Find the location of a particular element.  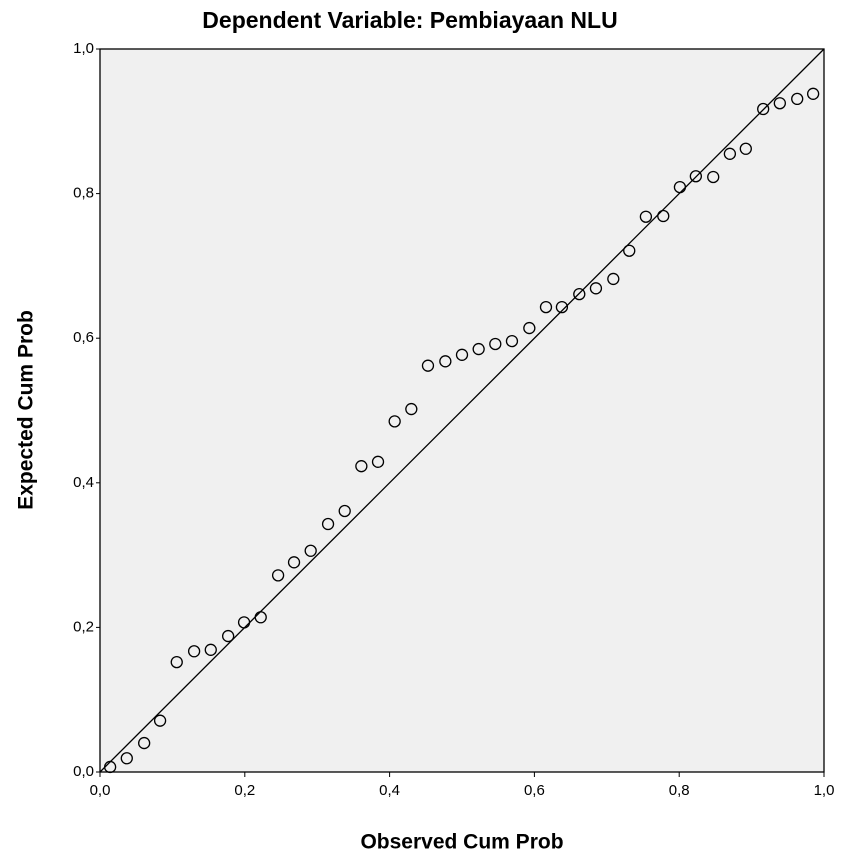

x-tick-label: 0,2 is located at coordinates (244, 790).